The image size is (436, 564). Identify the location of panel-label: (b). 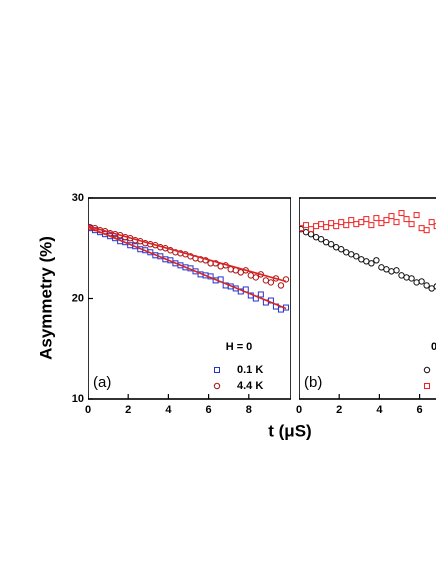
(313, 382).